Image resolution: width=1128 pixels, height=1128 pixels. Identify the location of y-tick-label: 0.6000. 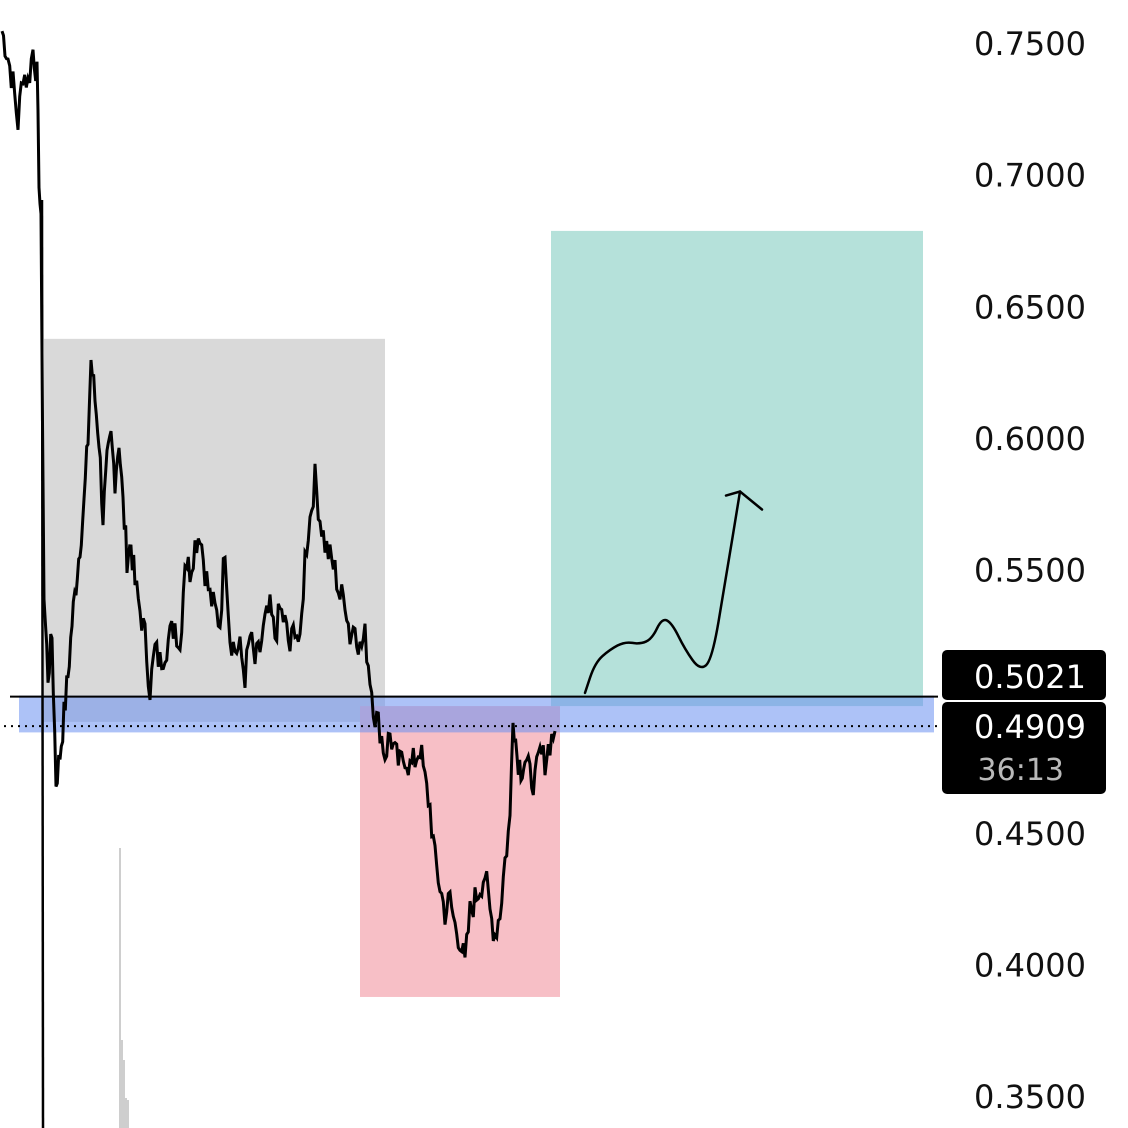
(1030, 439).